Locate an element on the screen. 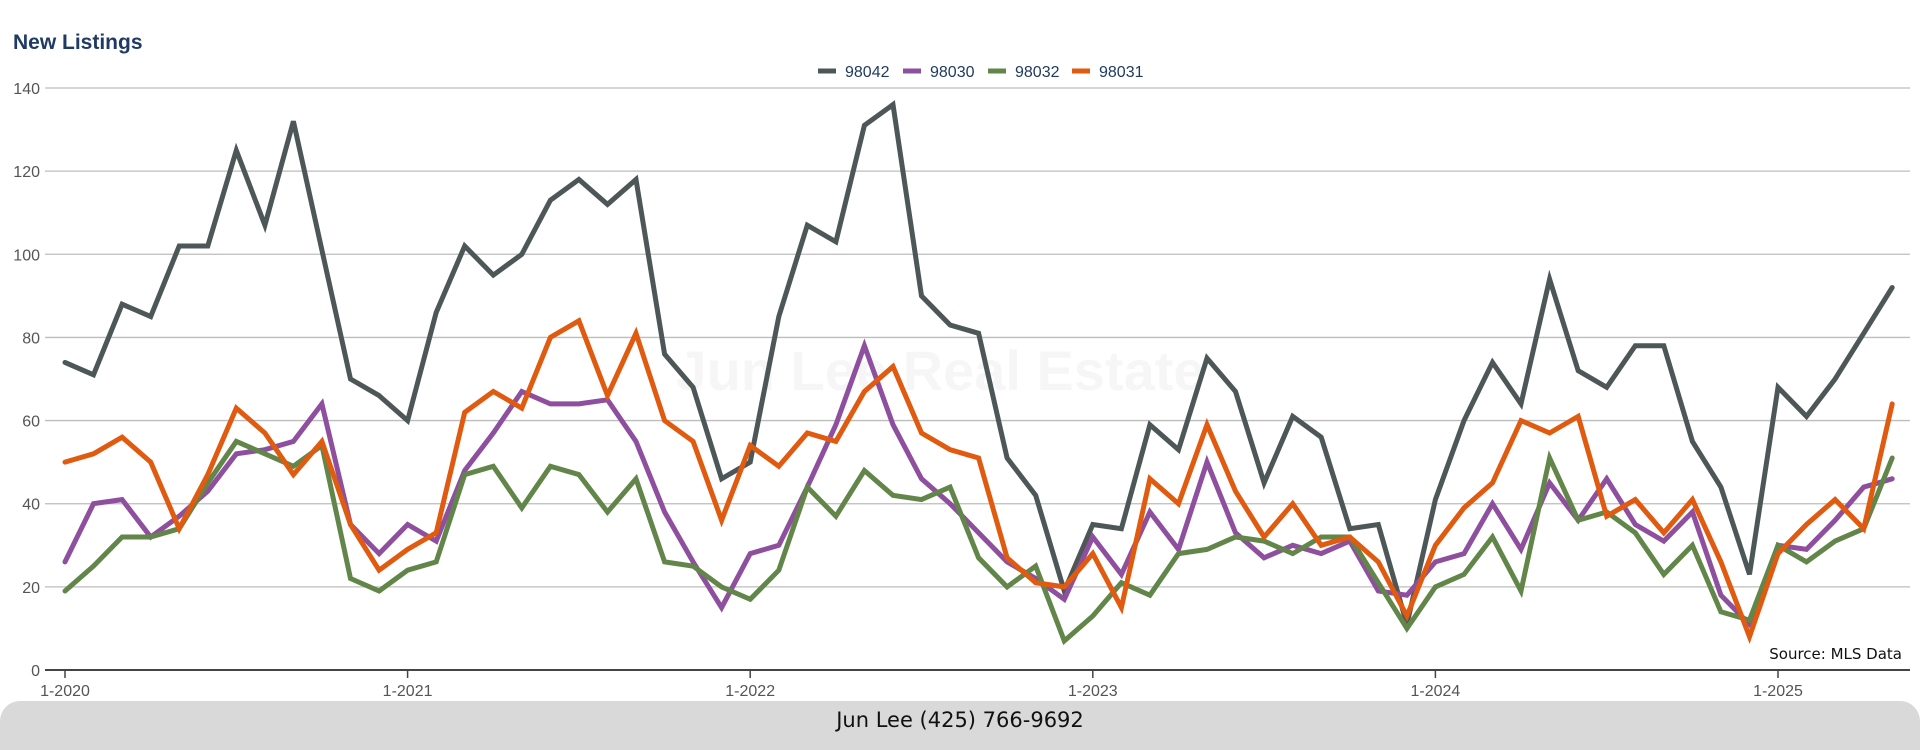  x-tick-label: 1-2024 is located at coordinates (1435, 691).